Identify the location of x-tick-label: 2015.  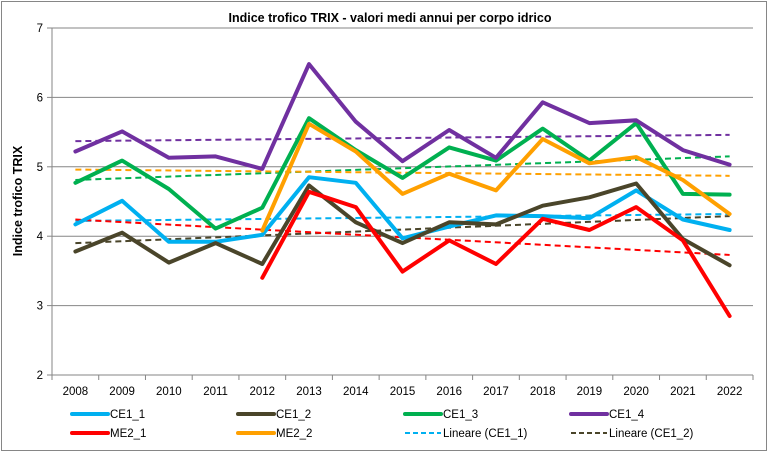
(403, 392).